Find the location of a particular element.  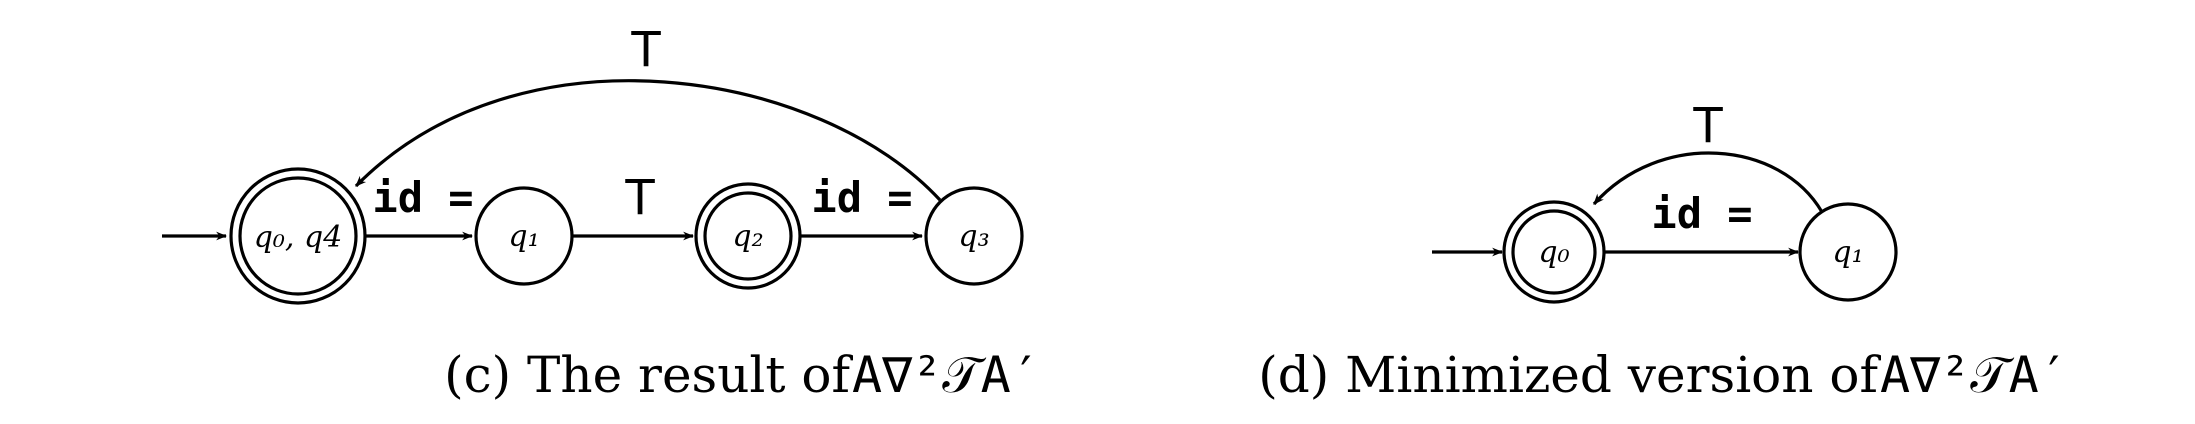

transition-label-q1-q2: T is located at coordinates (639, 198).